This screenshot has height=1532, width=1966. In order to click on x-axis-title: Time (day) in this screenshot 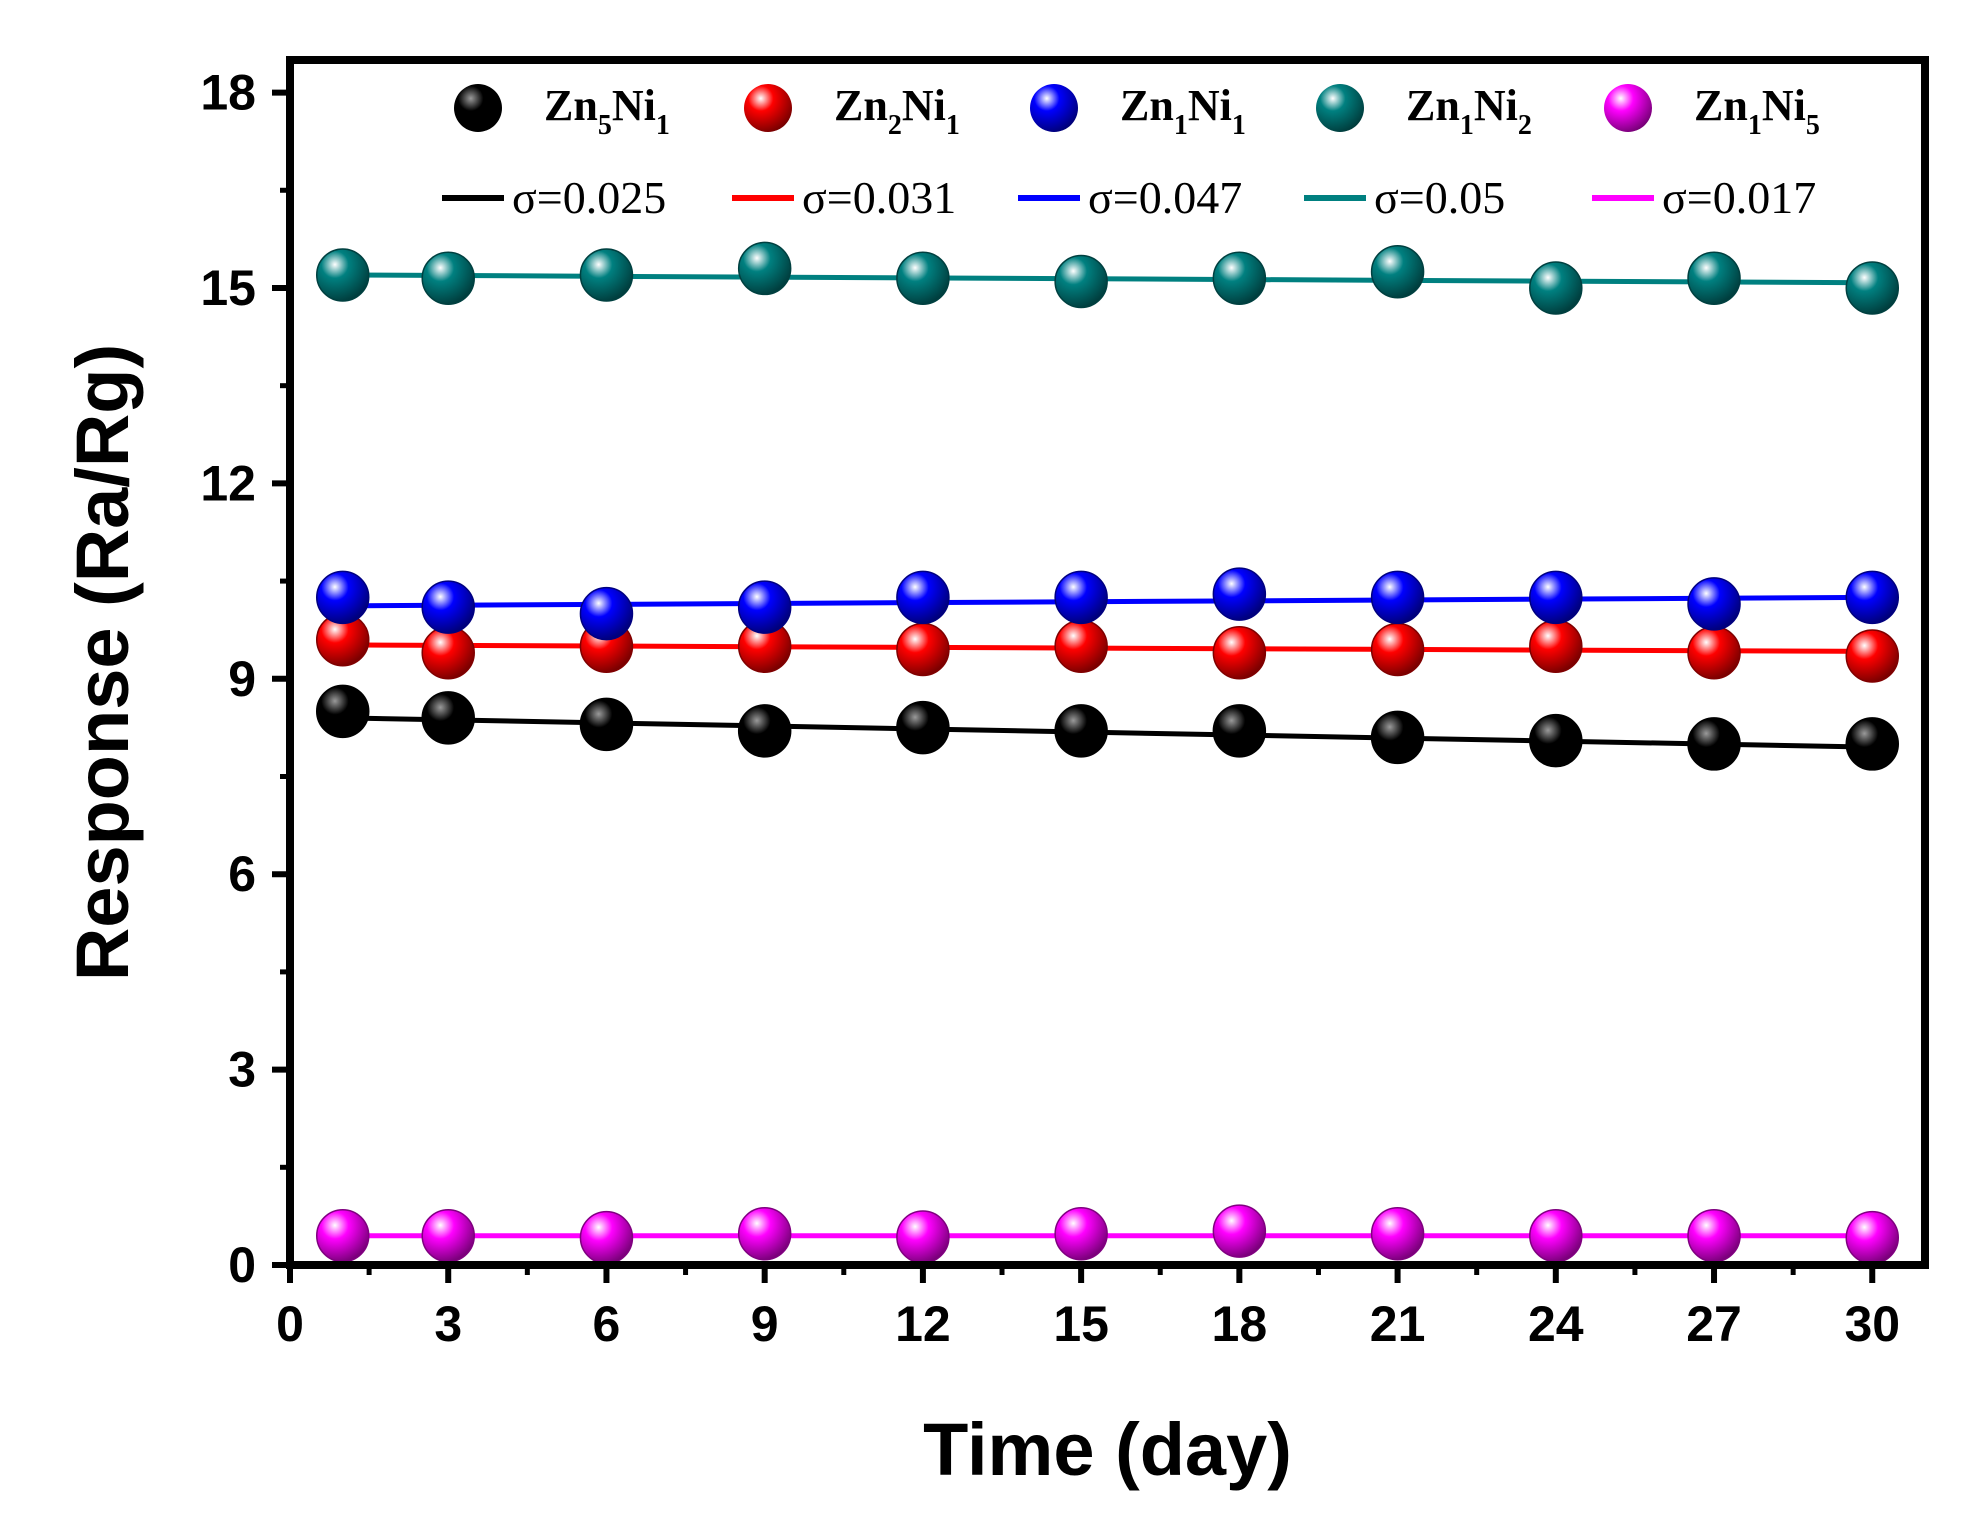, I will do `click(1107, 1449)`.